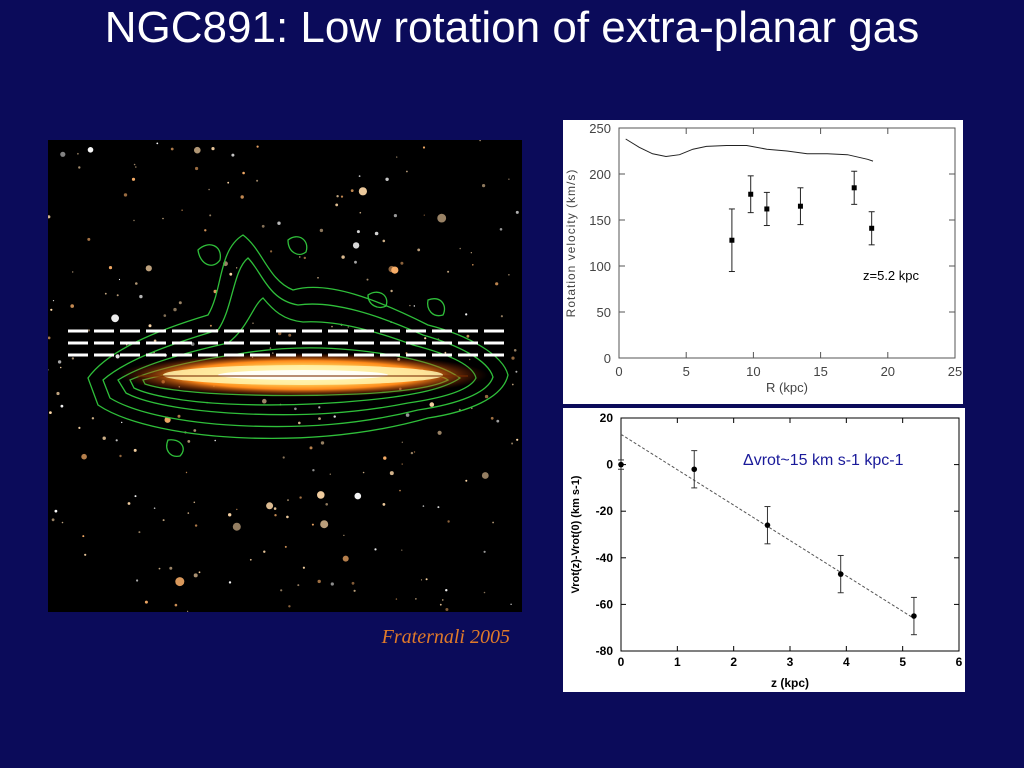 The image size is (1024, 768). Describe the element at coordinates (600, 128) in the screenshot. I see `y-tick-label: 250` at that location.